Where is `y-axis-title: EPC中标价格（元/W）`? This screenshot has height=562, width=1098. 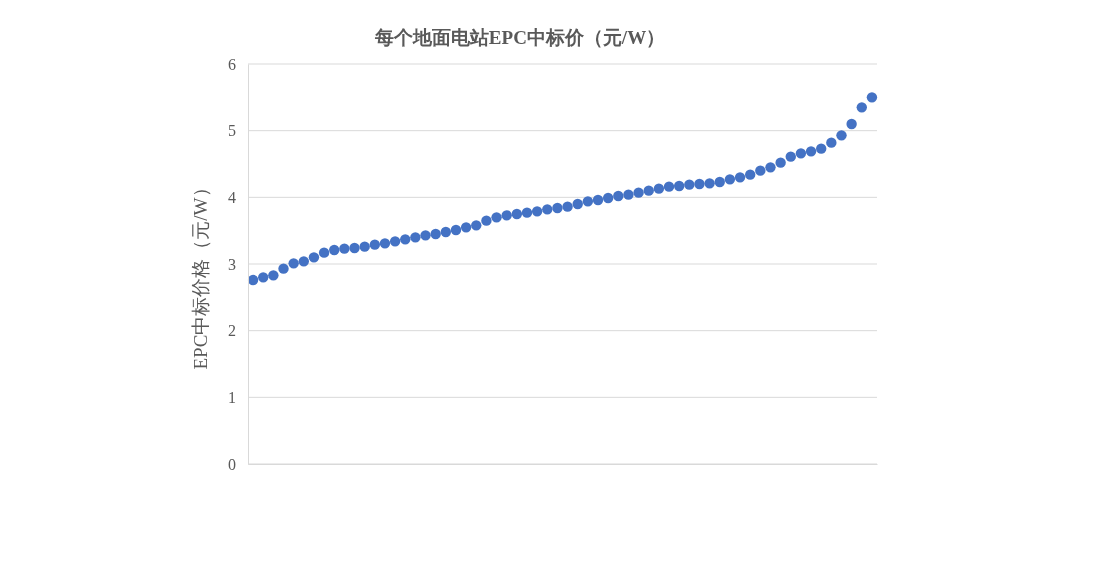
y-axis-title: EPC中标价格（元/W） is located at coordinates (200, 274).